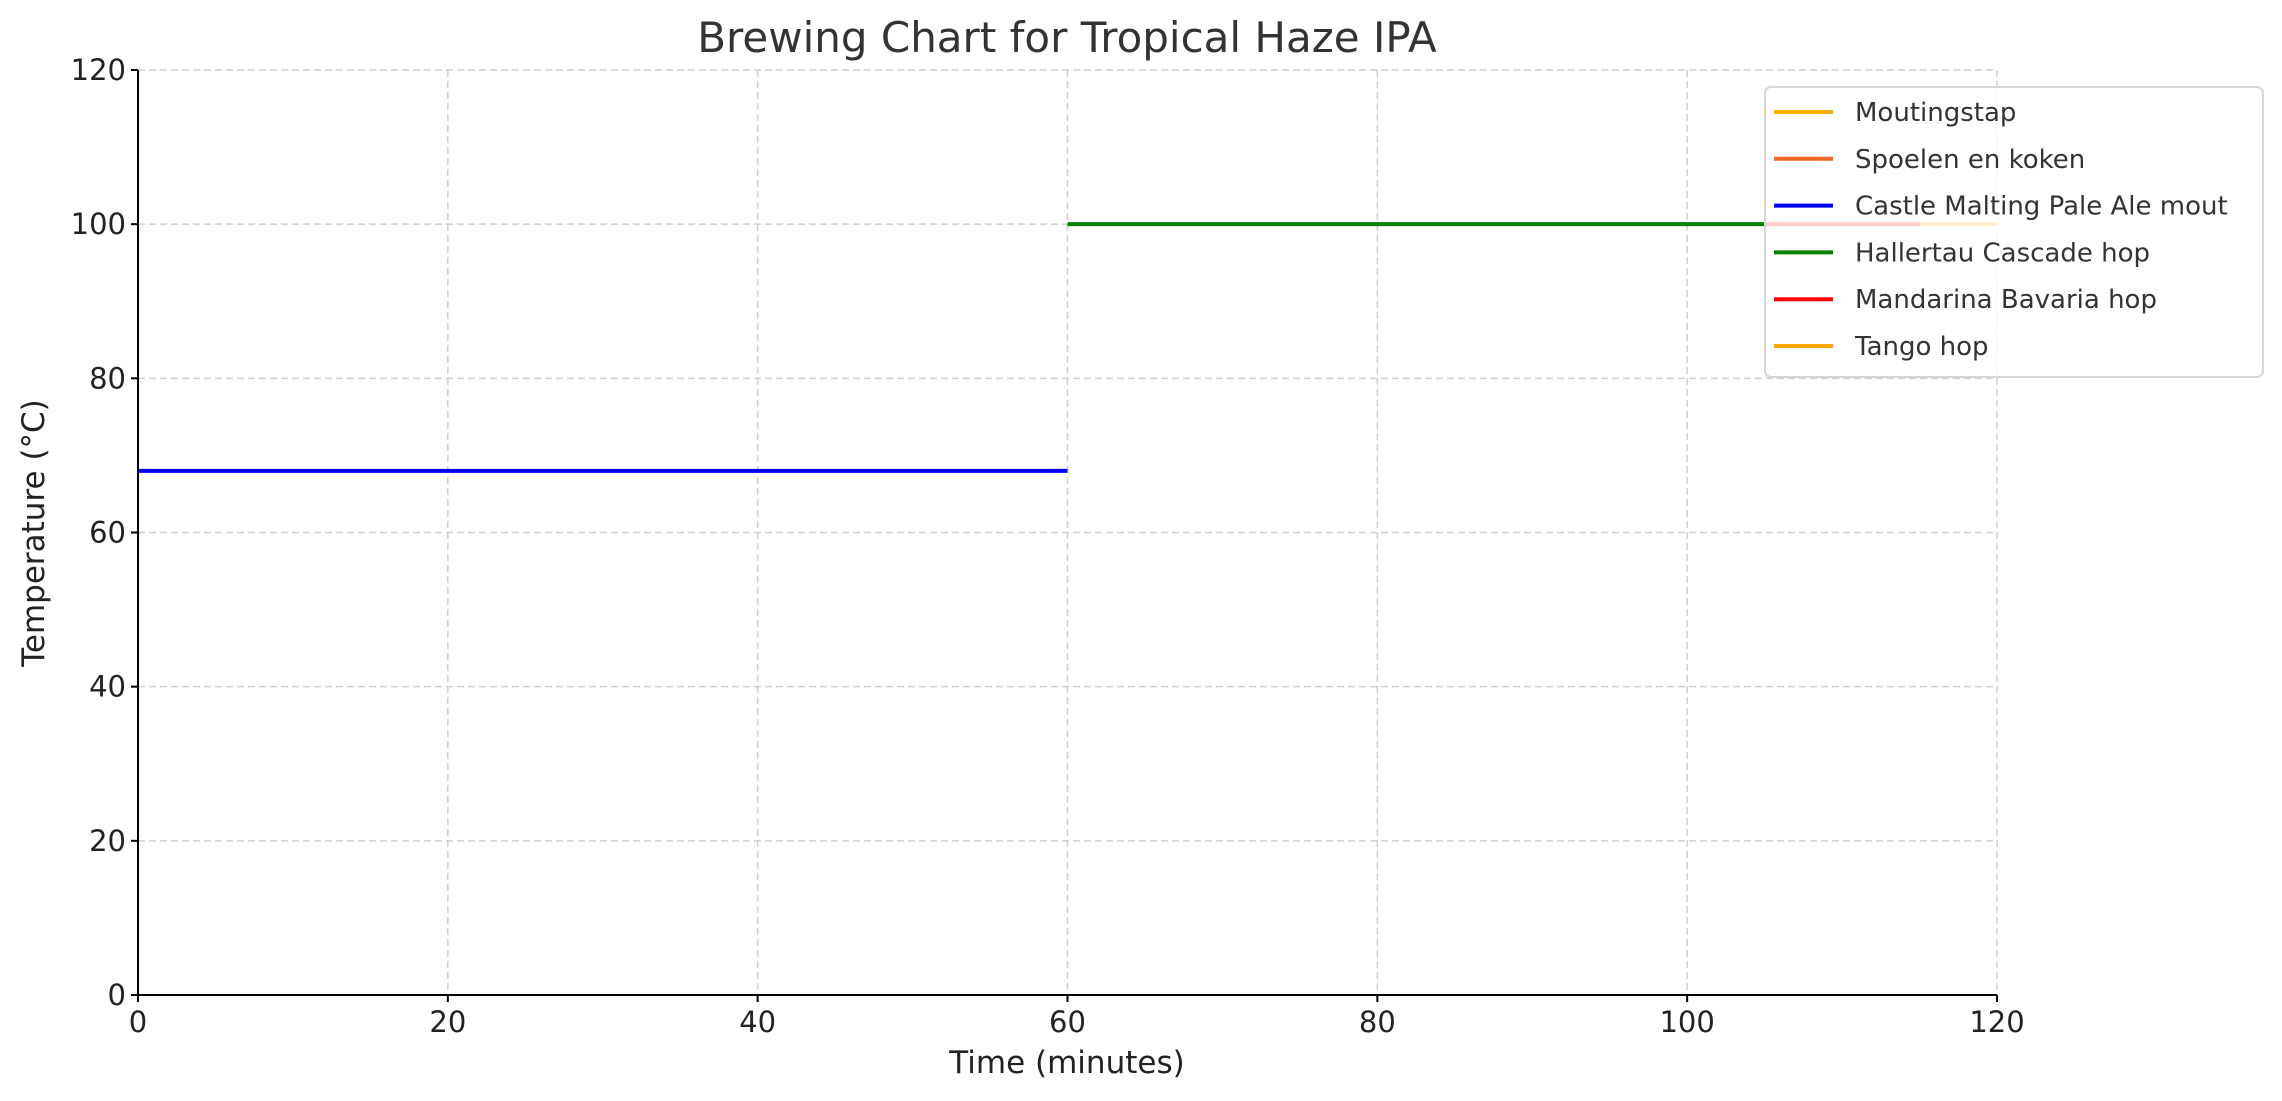 The image size is (2282, 1101). I want to click on x-tick-label: 60, so click(1067, 1022).